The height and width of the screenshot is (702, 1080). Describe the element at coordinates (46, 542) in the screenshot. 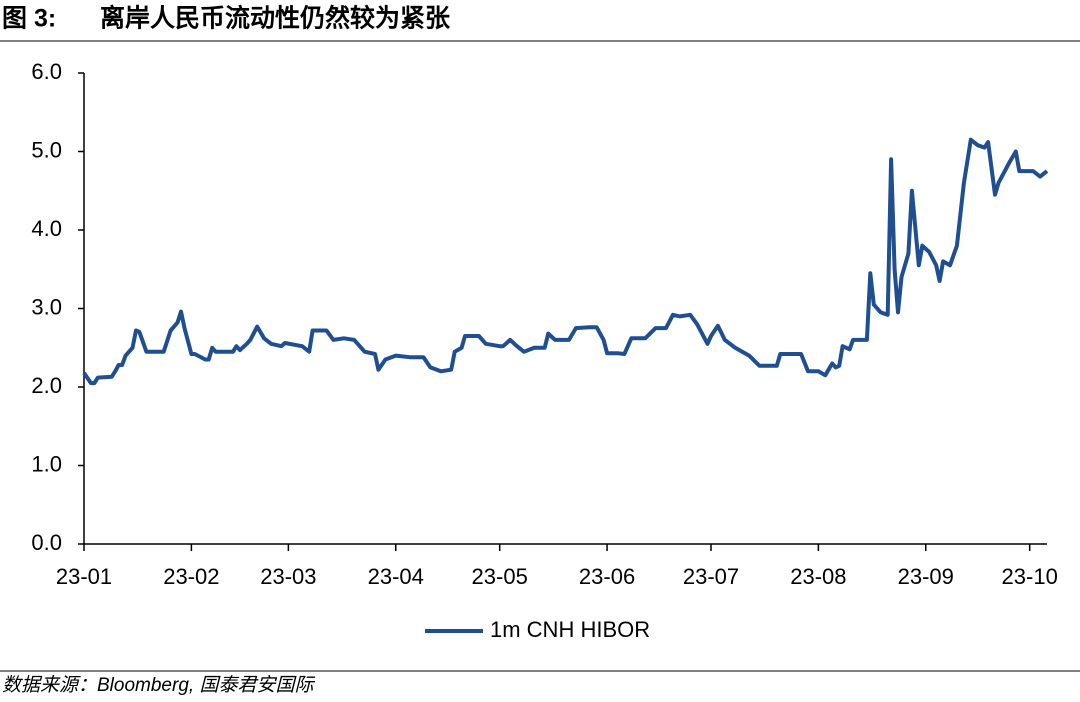

I see `y-tick-label: 0.0` at that location.